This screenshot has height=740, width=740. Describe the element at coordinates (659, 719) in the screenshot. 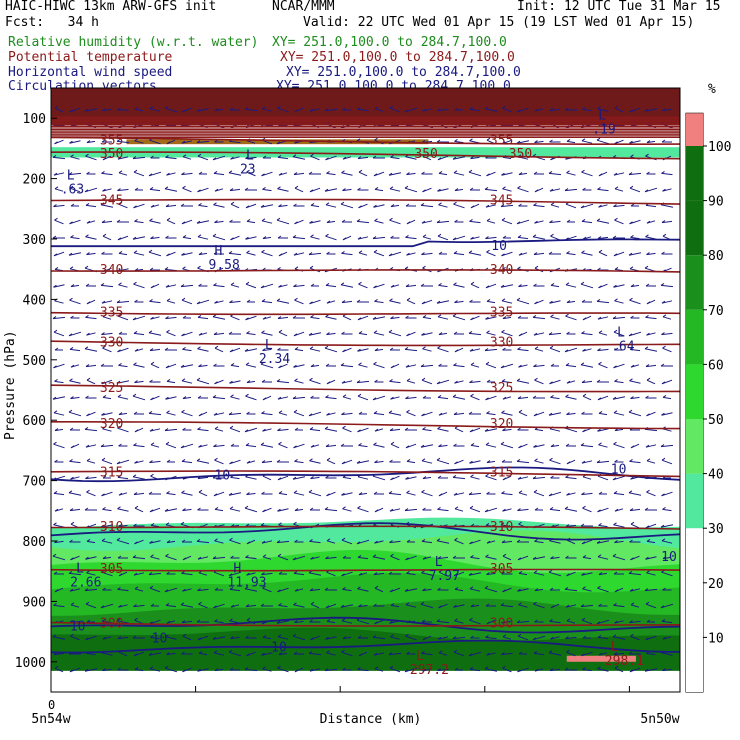

I see `x-right-location: 5n50w` at that location.